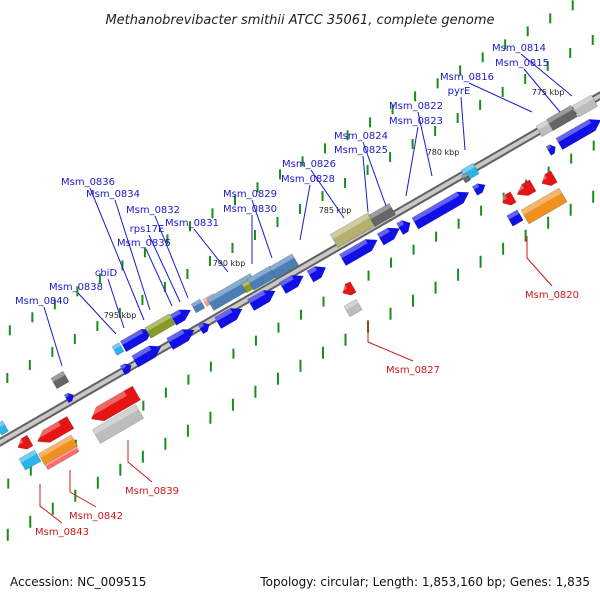  What do you see at coordinates (192, 223) in the screenshot?
I see `forward-gene-label: Msm_0831` at bounding box center [192, 223].